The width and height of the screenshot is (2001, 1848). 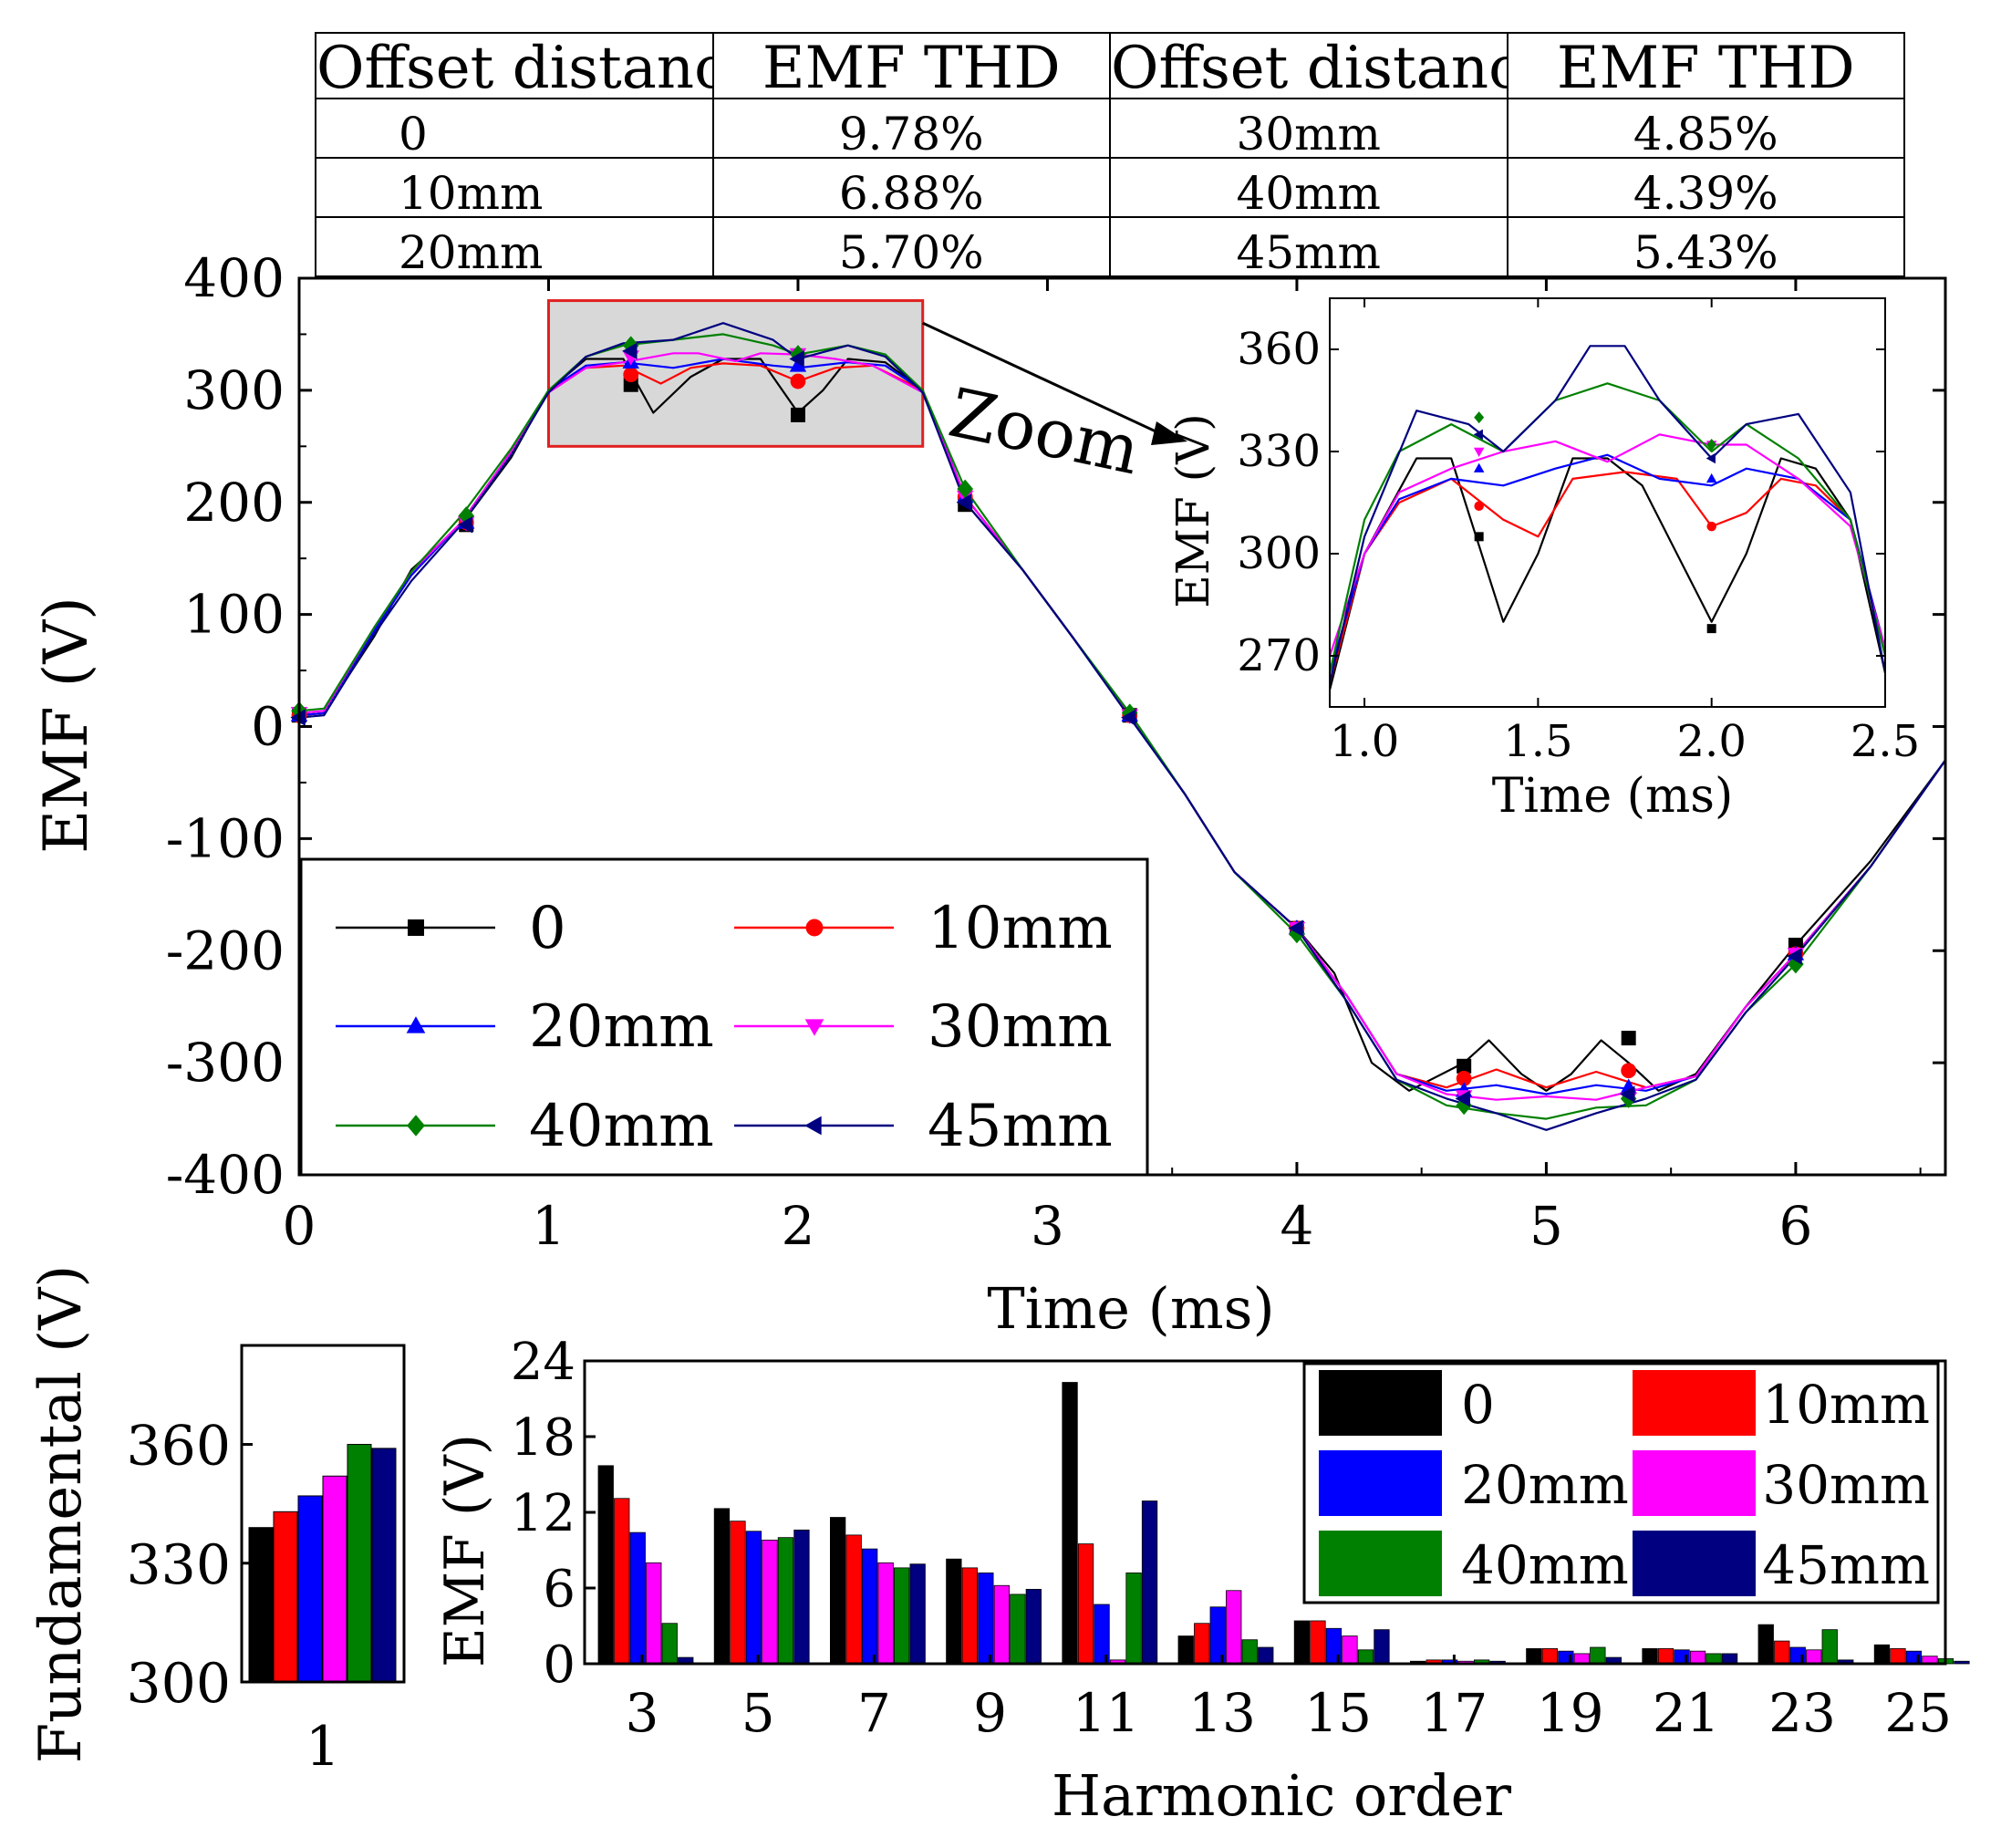 I want to click on y-tick-label: 0, so click(x=268, y=727).